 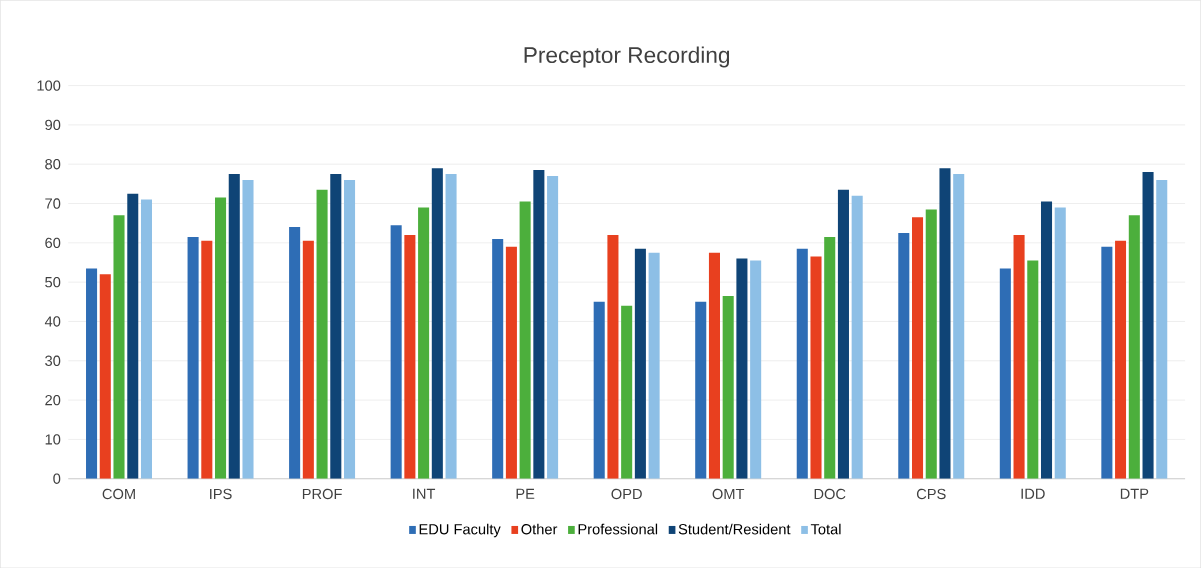 I want to click on legend-label: Professional, so click(x=618, y=529).